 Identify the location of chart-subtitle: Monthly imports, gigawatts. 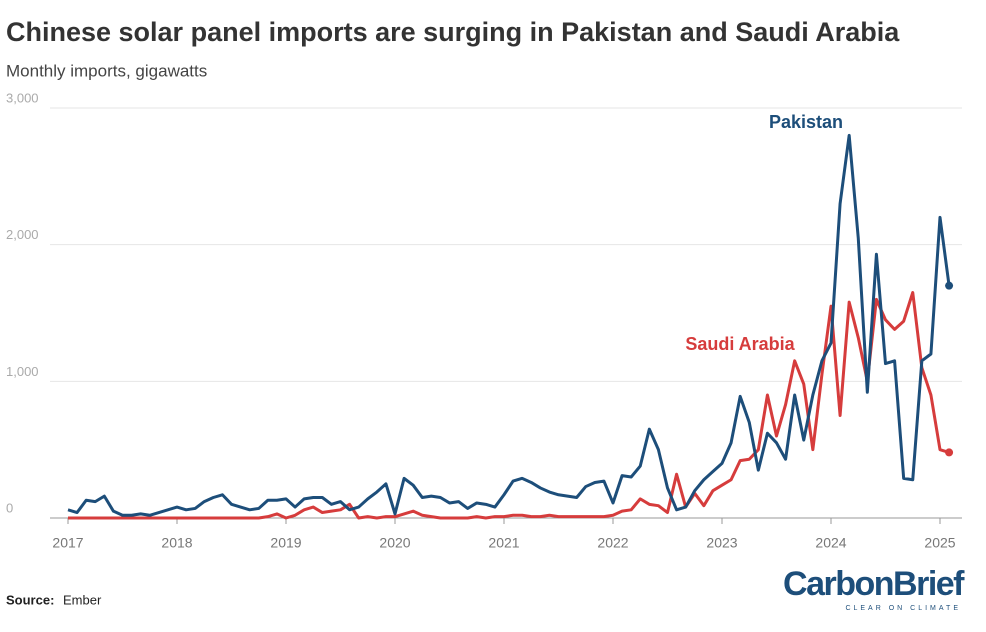
(106, 70).